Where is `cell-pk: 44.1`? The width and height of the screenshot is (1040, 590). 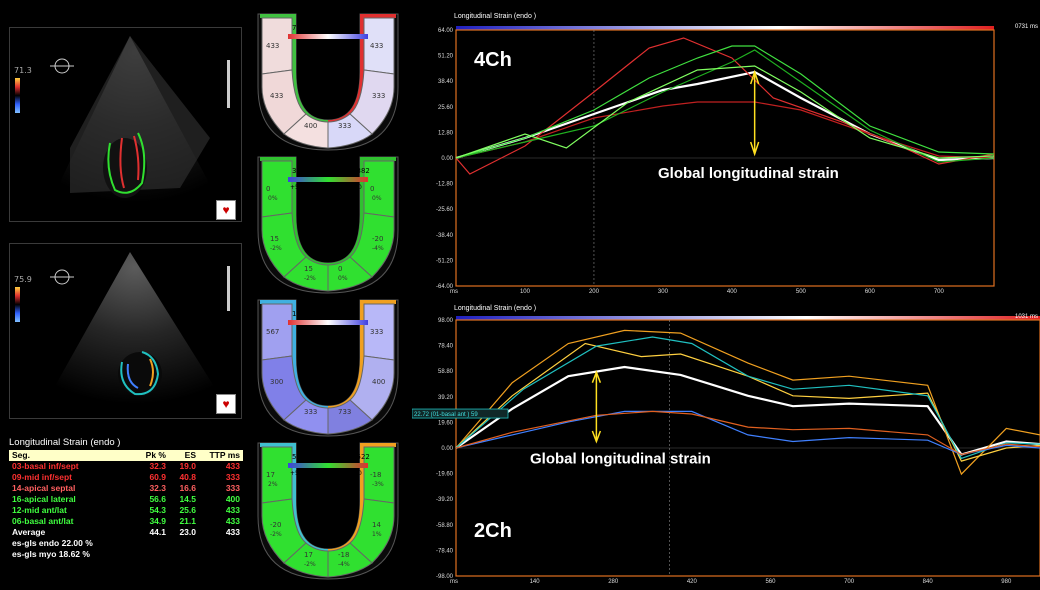
cell-pk: 44.1 is located at coordinates (157, 532).